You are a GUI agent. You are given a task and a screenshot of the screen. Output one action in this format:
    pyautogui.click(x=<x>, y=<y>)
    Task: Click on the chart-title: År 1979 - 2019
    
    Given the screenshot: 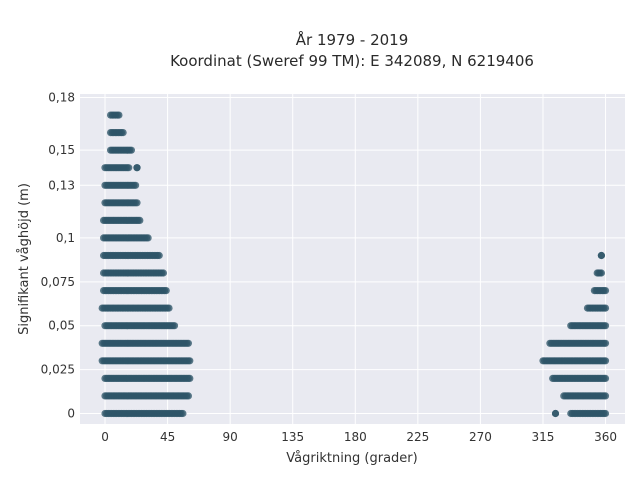 What is the action you would take?
    pyautogui.click(x=352, y=39)
    